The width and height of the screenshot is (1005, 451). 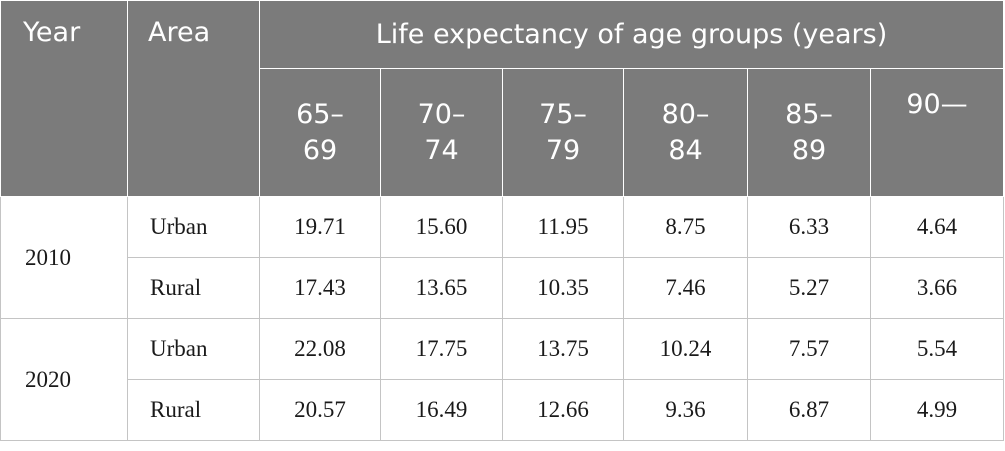 I want to click on value-cell: 22.08, so click(x=320, y=349).